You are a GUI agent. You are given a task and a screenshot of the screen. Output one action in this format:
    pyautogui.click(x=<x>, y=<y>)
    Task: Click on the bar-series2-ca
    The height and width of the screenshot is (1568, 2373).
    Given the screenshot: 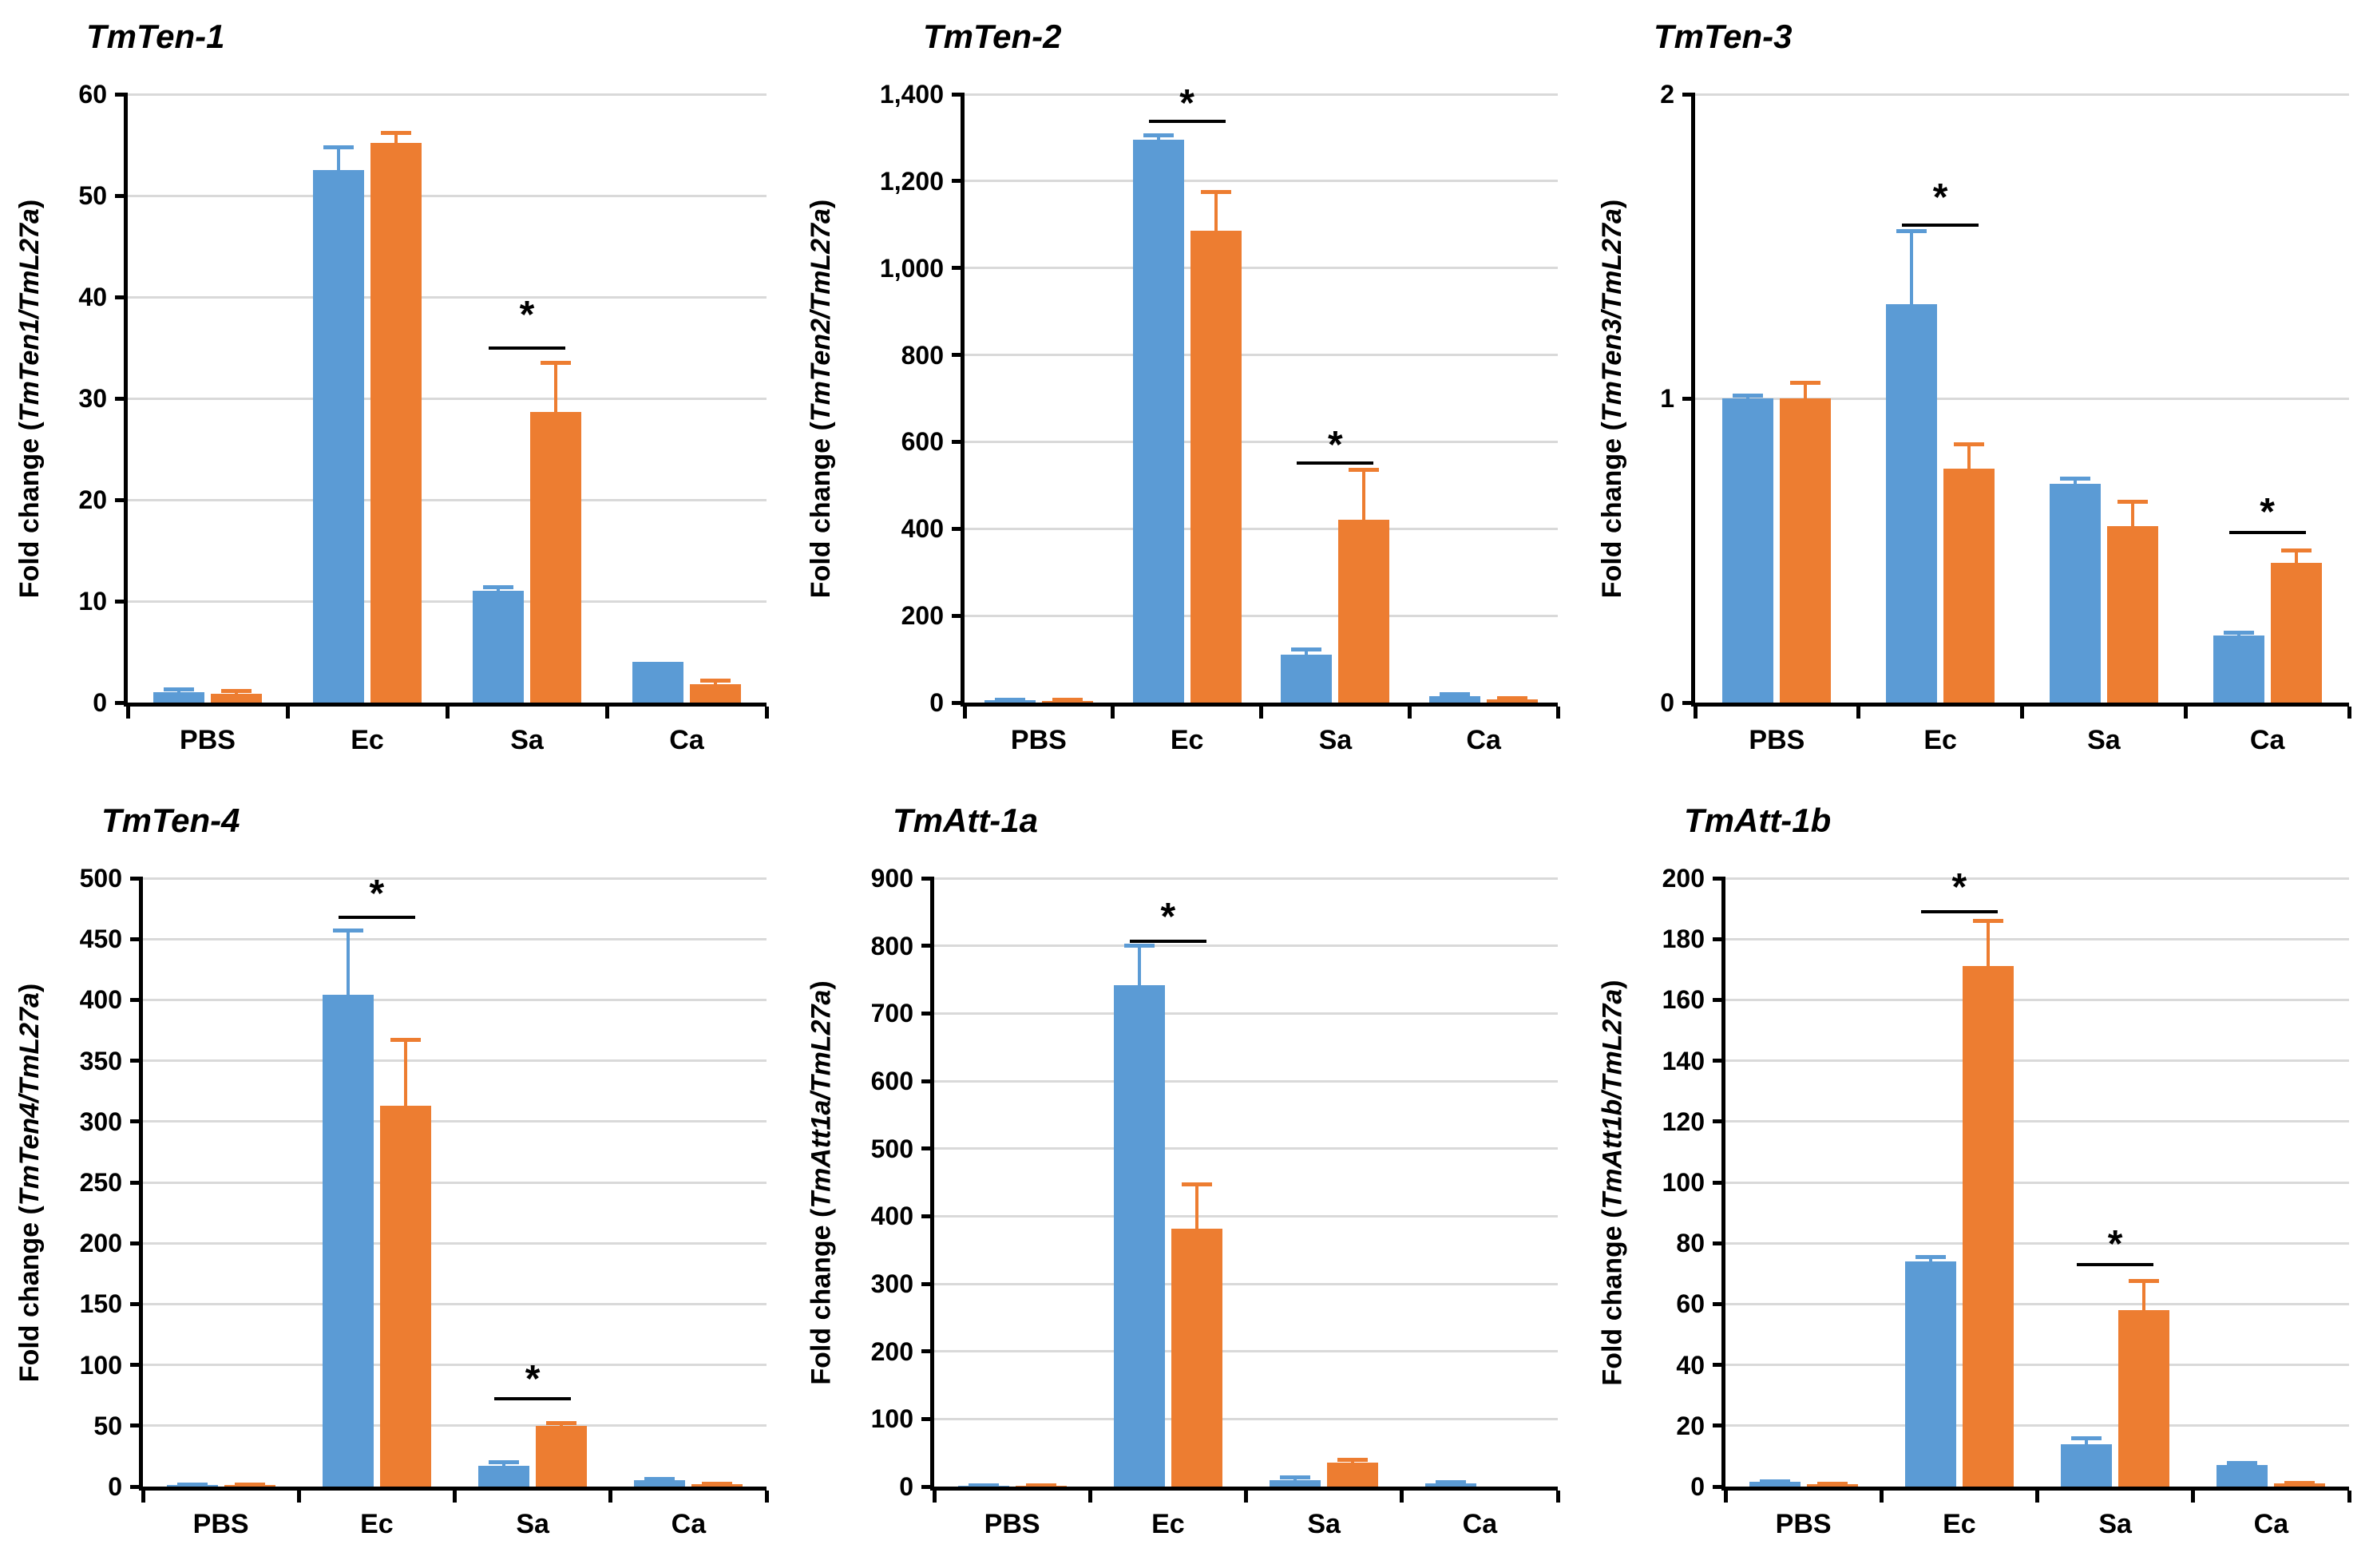 What is the action you would take?
    pyautogui.click(x=1513, y=701)
    